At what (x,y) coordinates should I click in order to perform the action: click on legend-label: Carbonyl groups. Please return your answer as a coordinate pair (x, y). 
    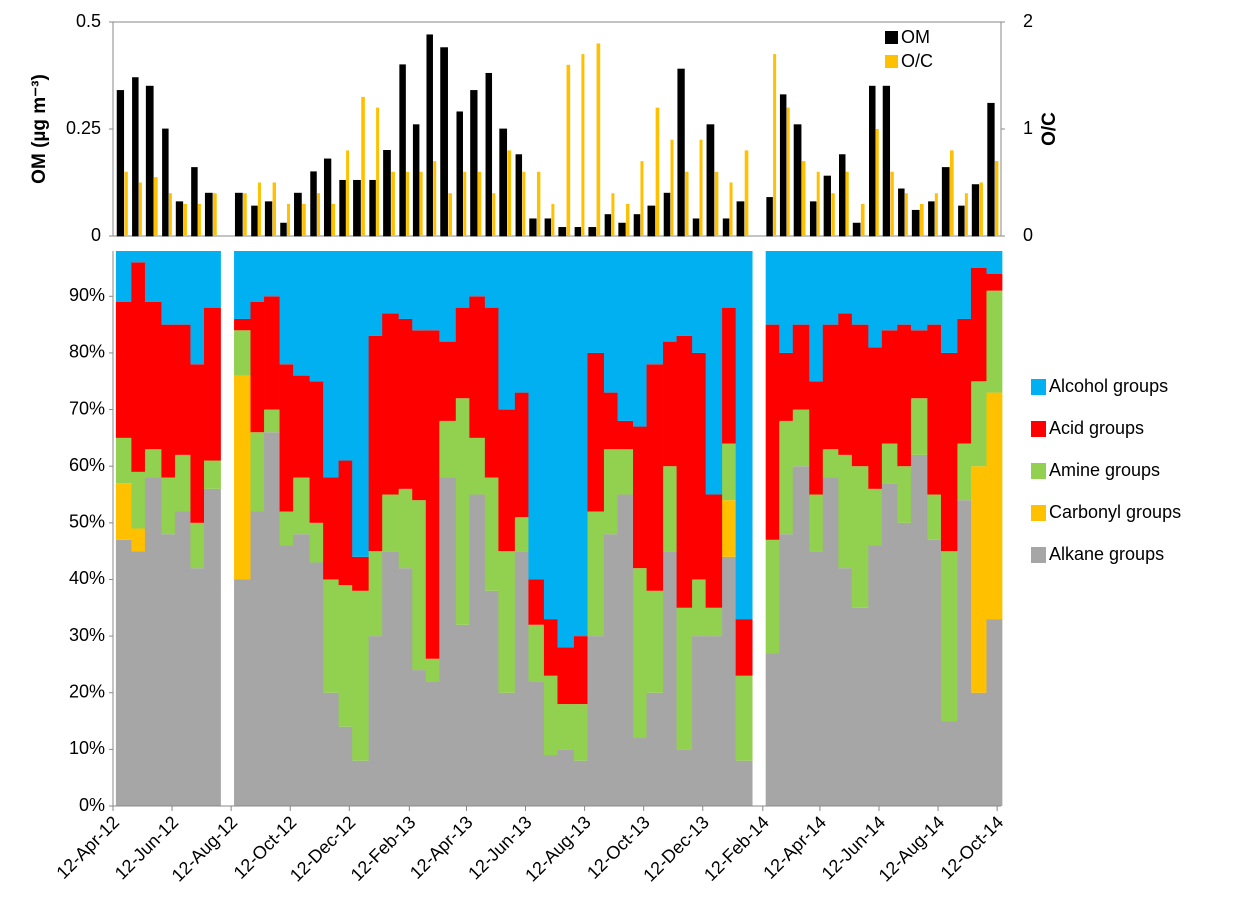
    Looking at the image, I should click on (1115, 512).